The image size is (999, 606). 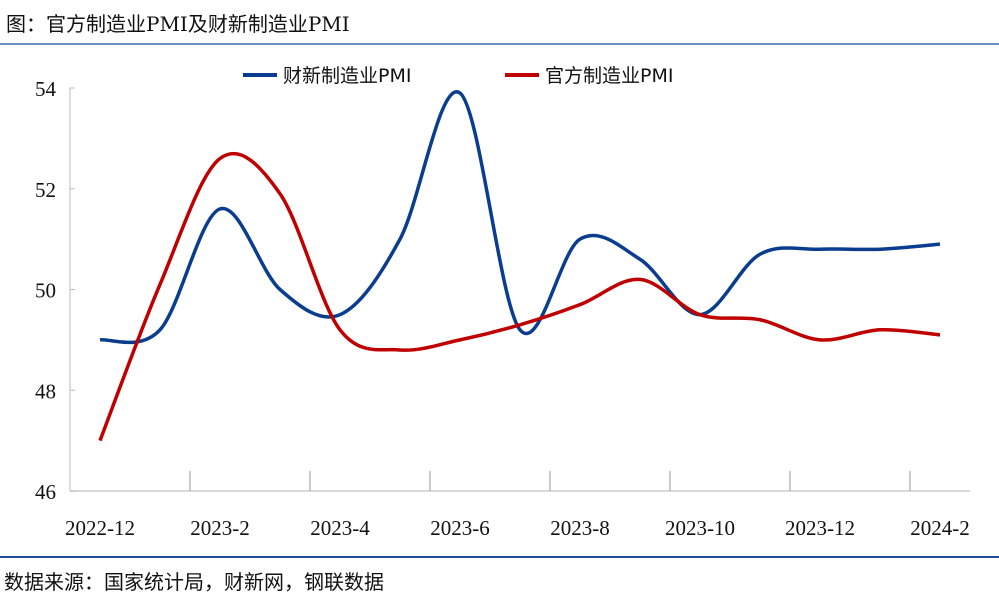 I want to click on x-tick-label: 2024-2, so click(x=940, y=528).